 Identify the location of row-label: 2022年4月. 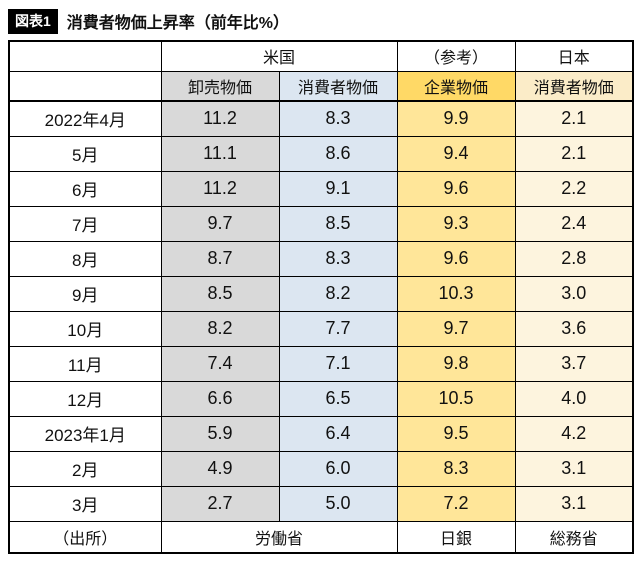
(85, 118).